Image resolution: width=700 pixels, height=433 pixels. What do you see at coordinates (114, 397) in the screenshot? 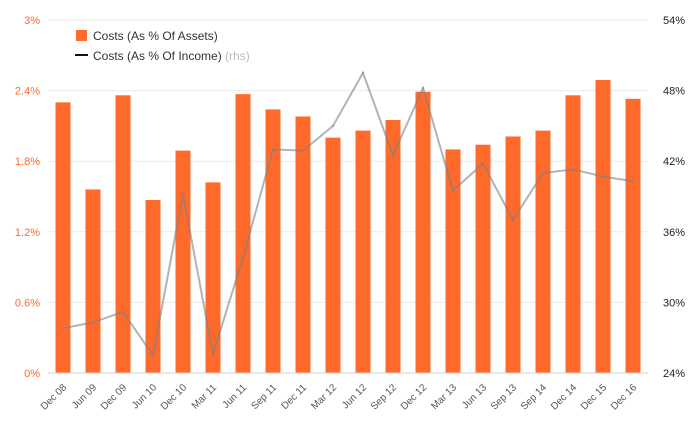
I see `x-tick-label: Dec 09` at bounding box center [114, 397].